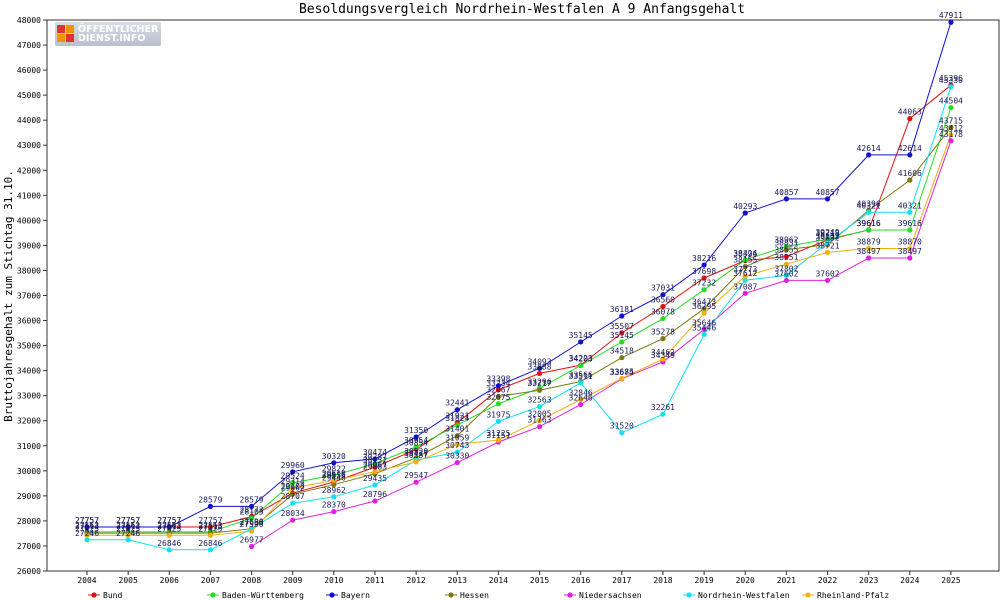  Describe the element at coordinates (910, 148) in the screenshot. I see `data-label-bayern: 42614` at that location.